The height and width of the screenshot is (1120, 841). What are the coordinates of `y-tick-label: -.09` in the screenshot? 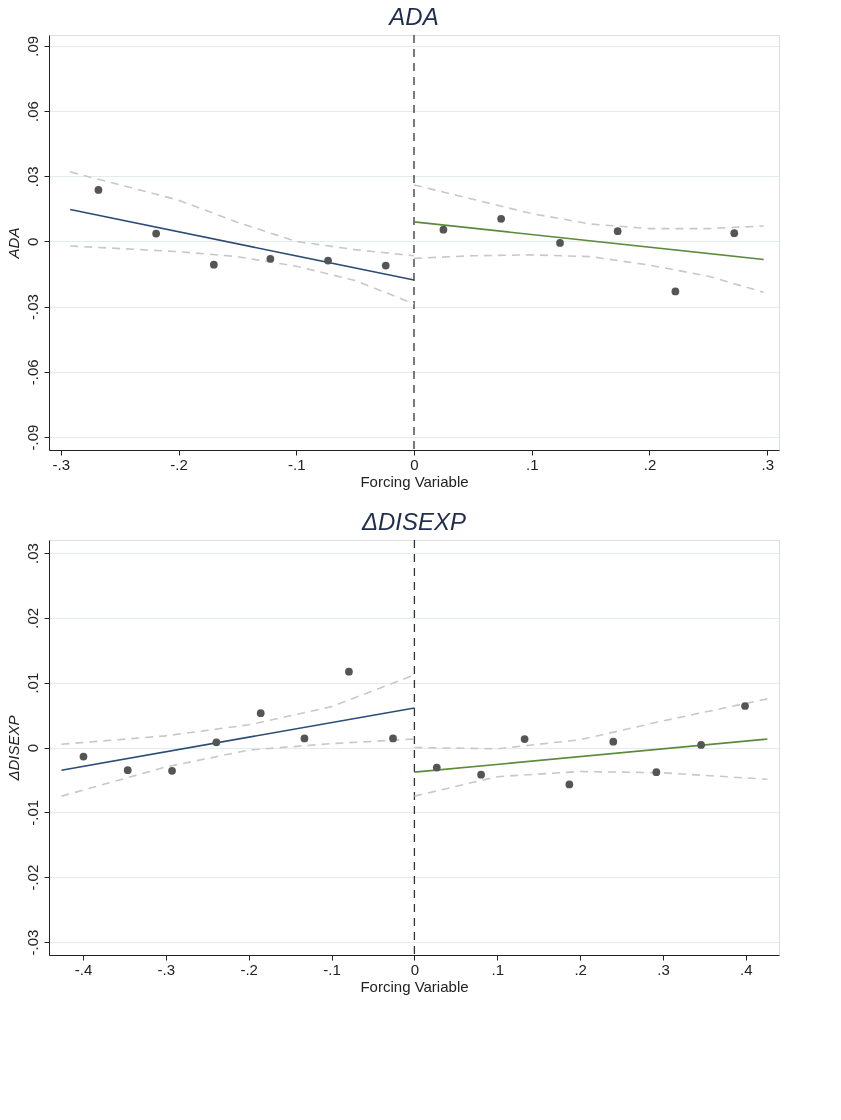 It's located at (32, 437).